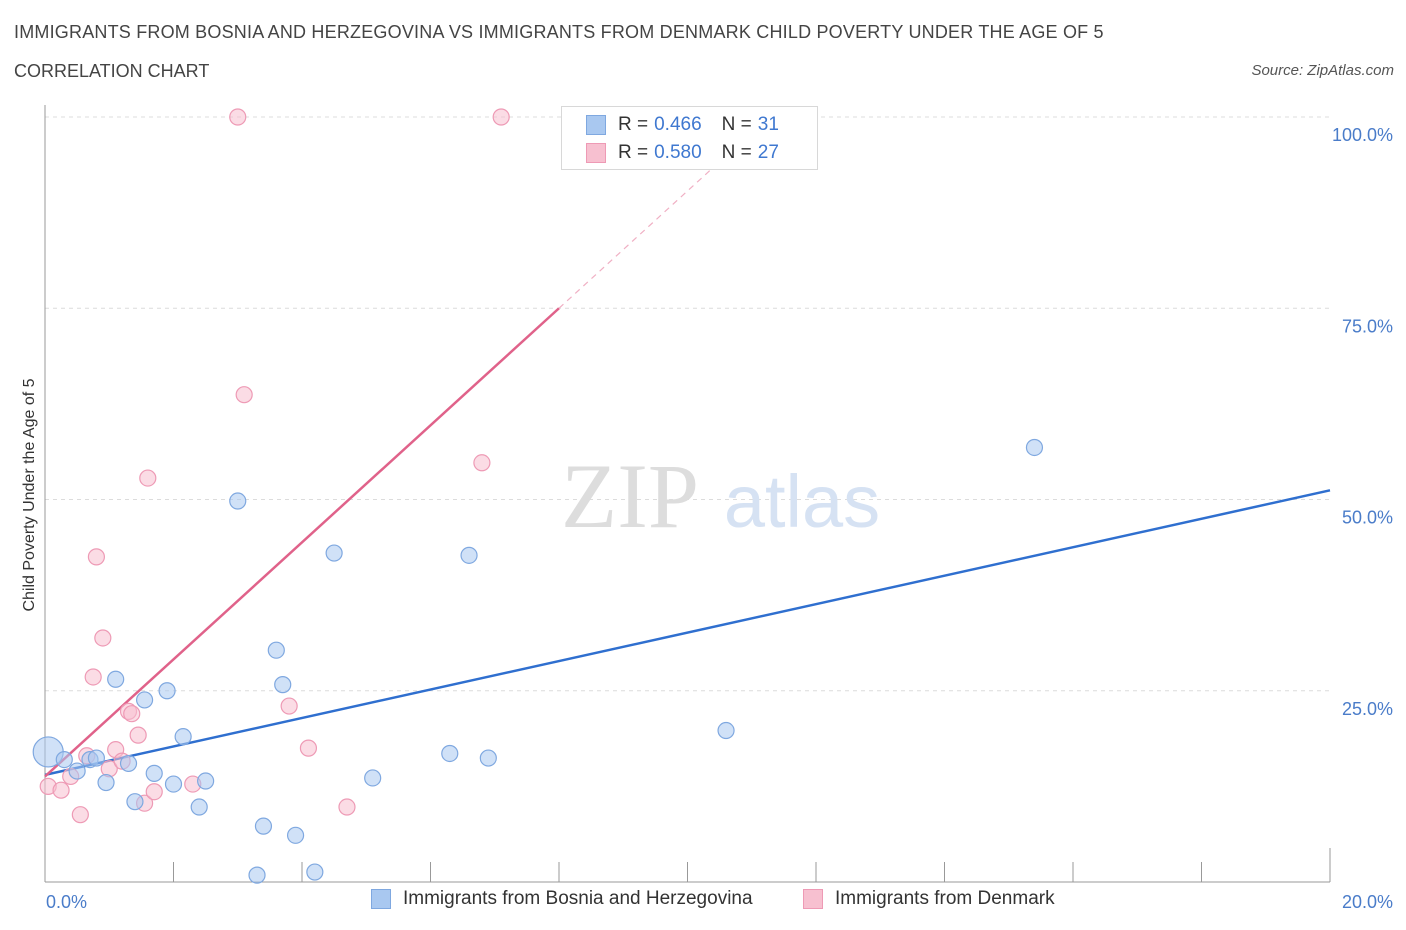 Image resolution: width=1406 pixels, height=930 pixels. What do you see at coordinates (945, 898) in the screenshot?
I see `bottom-legend-label-denmark: Immigrants from Denmark` at bounding box center [945, 898].